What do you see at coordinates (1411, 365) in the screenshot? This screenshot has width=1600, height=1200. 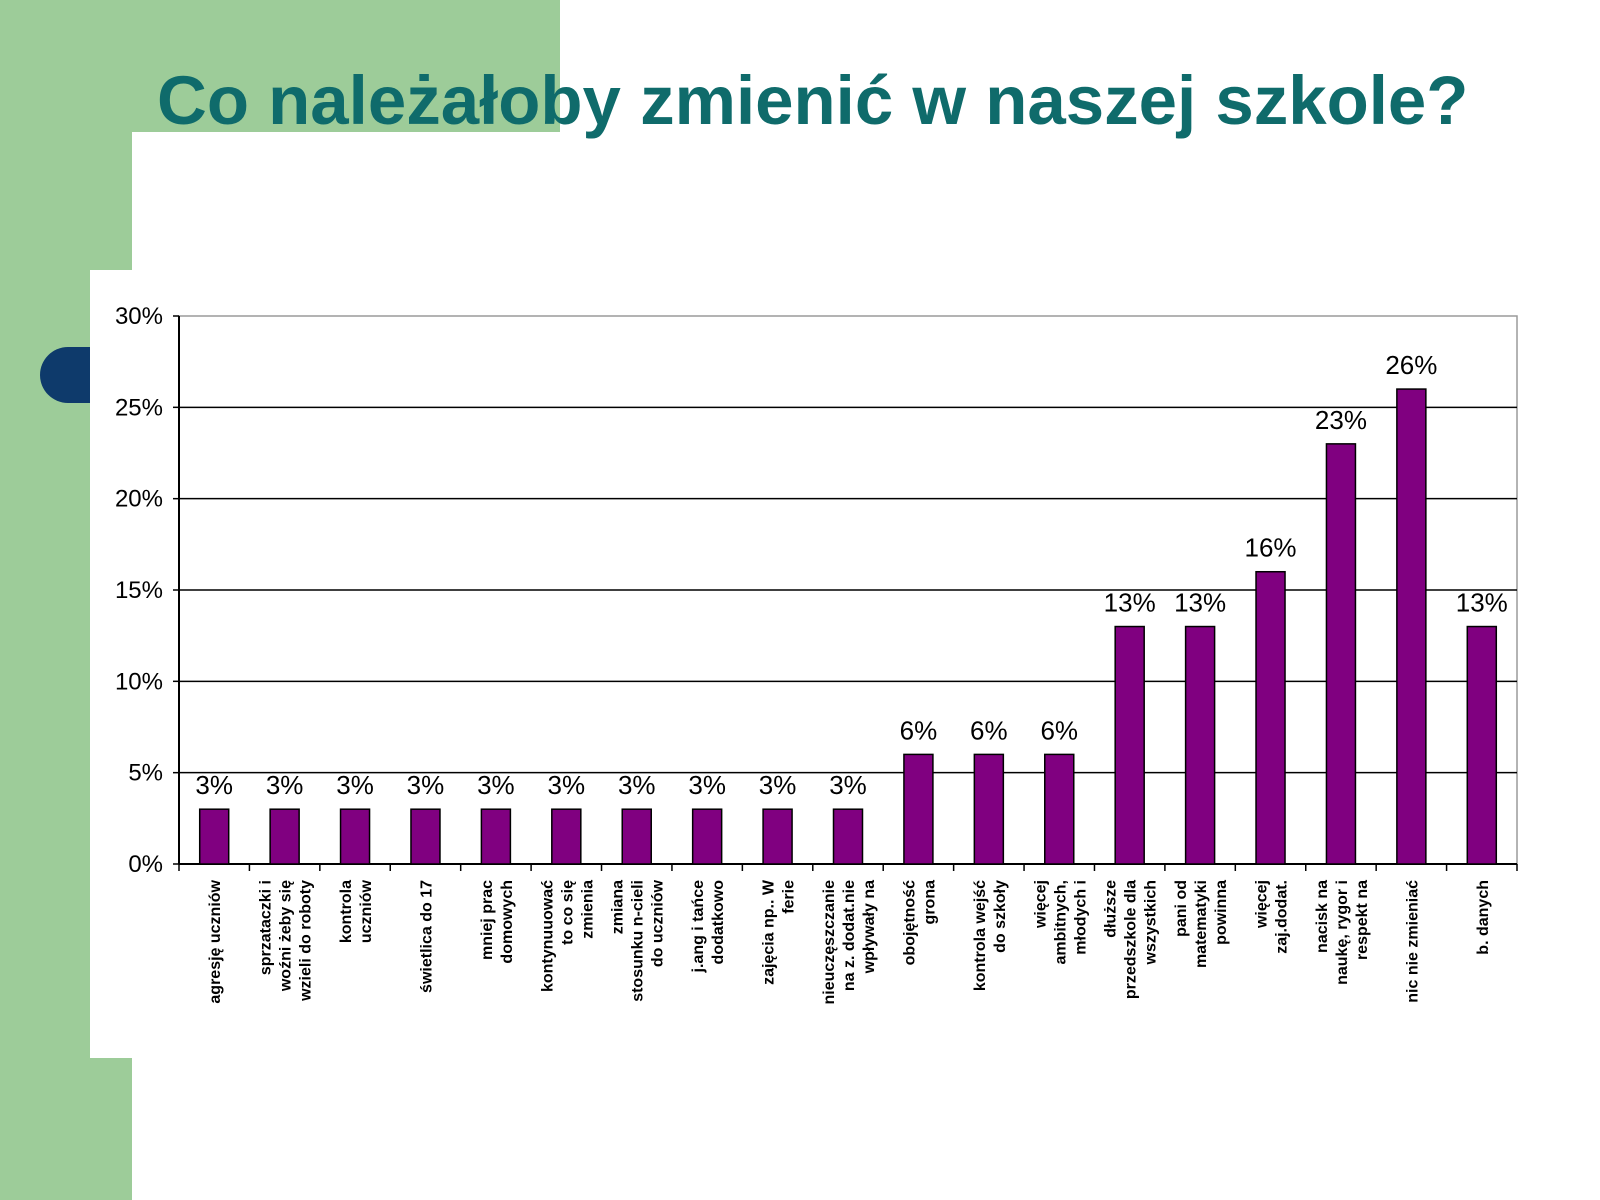 I see `data-label: 26%` at bounding box center [1411, 365].